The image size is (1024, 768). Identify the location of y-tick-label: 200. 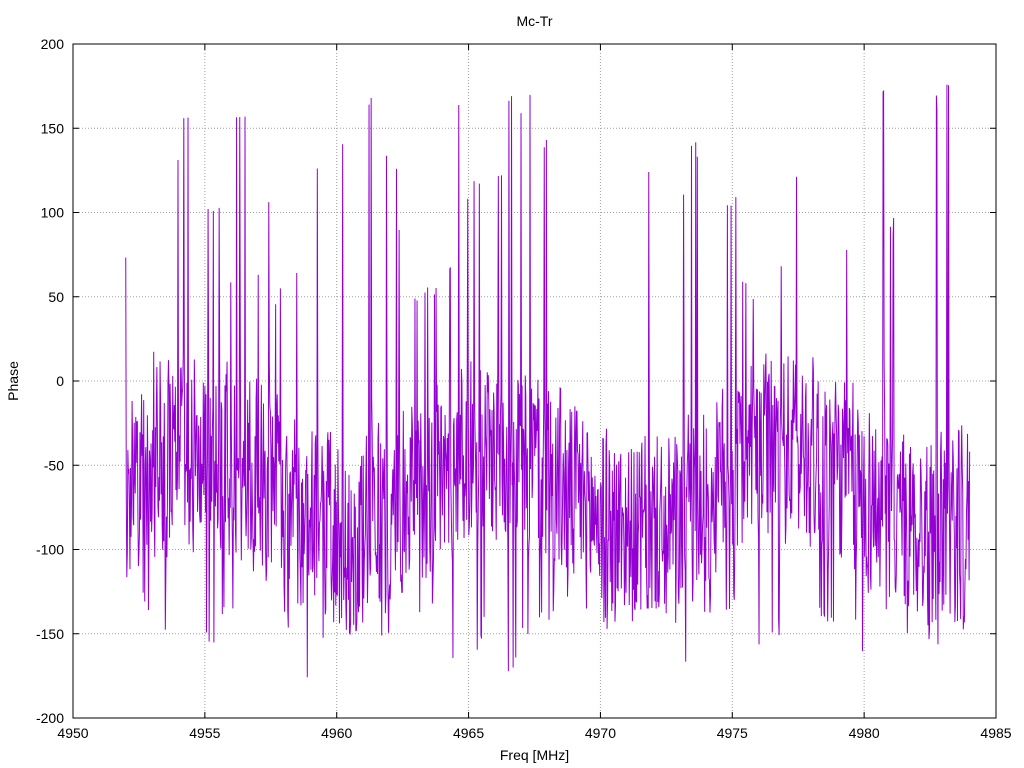
(53, 44).